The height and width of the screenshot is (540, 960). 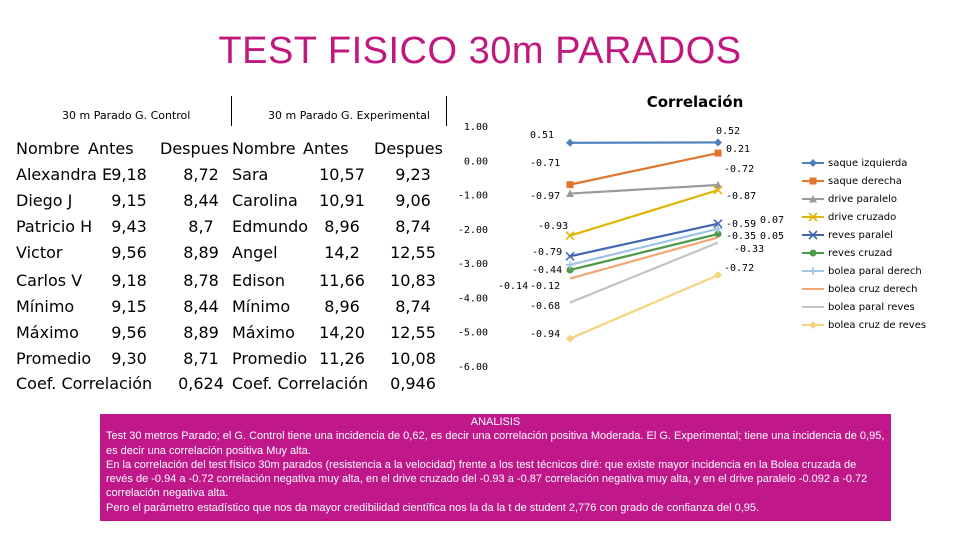 What do you see at coordinates (749, 249) in the screenshot?
I see `data-label: -0.33` at bounding box center [749, 249].